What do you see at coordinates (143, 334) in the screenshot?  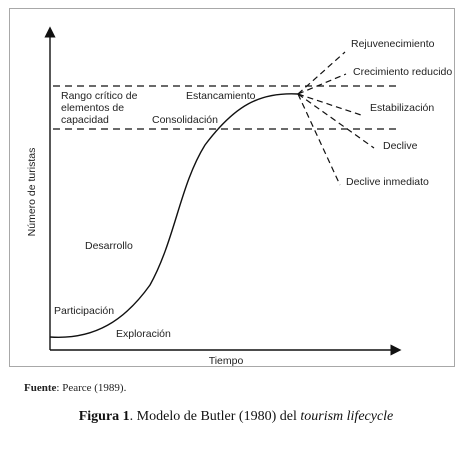 I see `stage-exploracion: Exploración` at bounding box center [143, 334].